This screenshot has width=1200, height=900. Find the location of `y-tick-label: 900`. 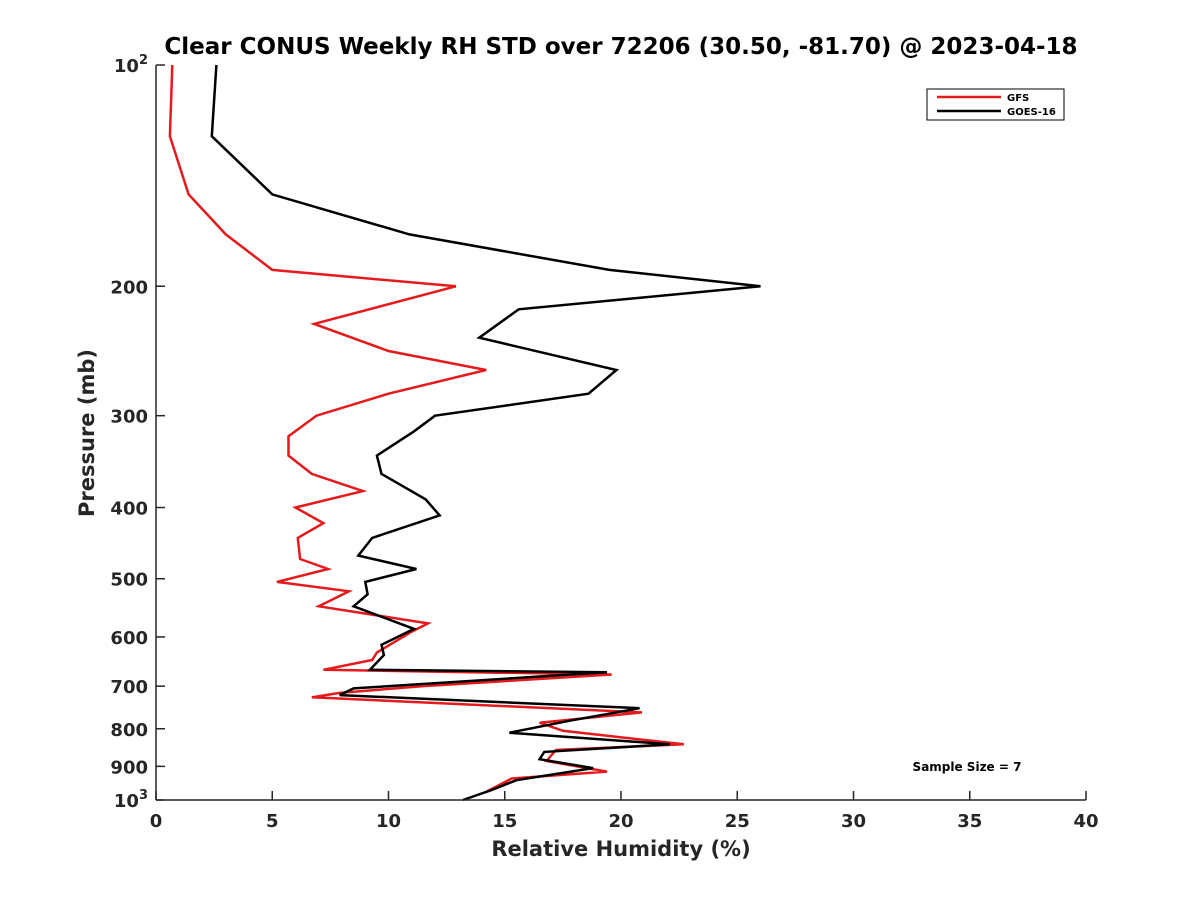

y-tick-label: 900 is located at coordinates (129, 767).